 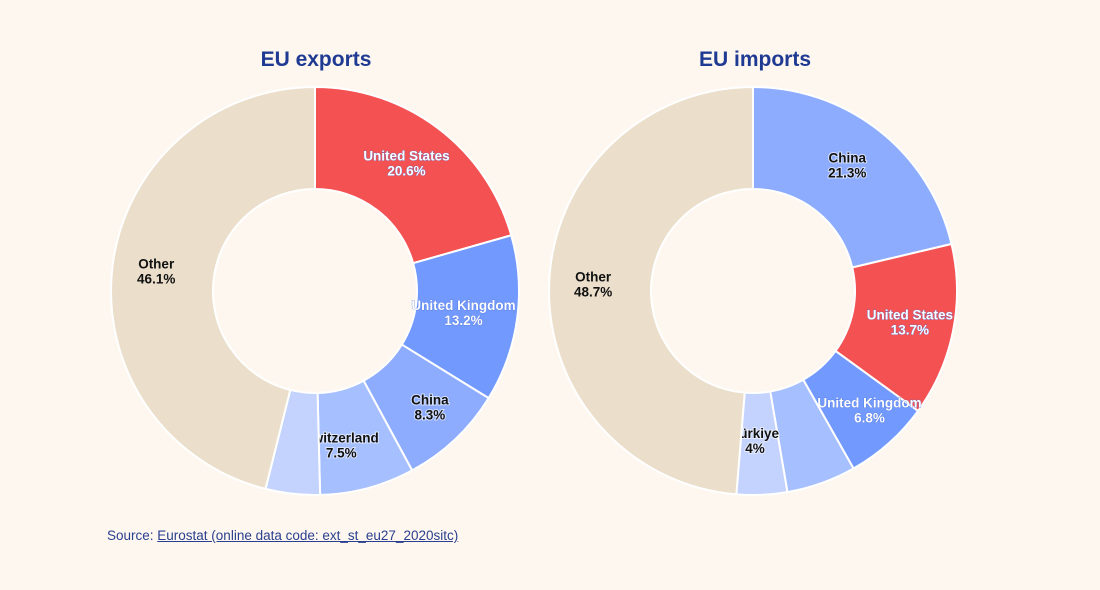 I want to click on exports-slice-united-kingdom-value: 13.2%, so click(x=463, y=320).